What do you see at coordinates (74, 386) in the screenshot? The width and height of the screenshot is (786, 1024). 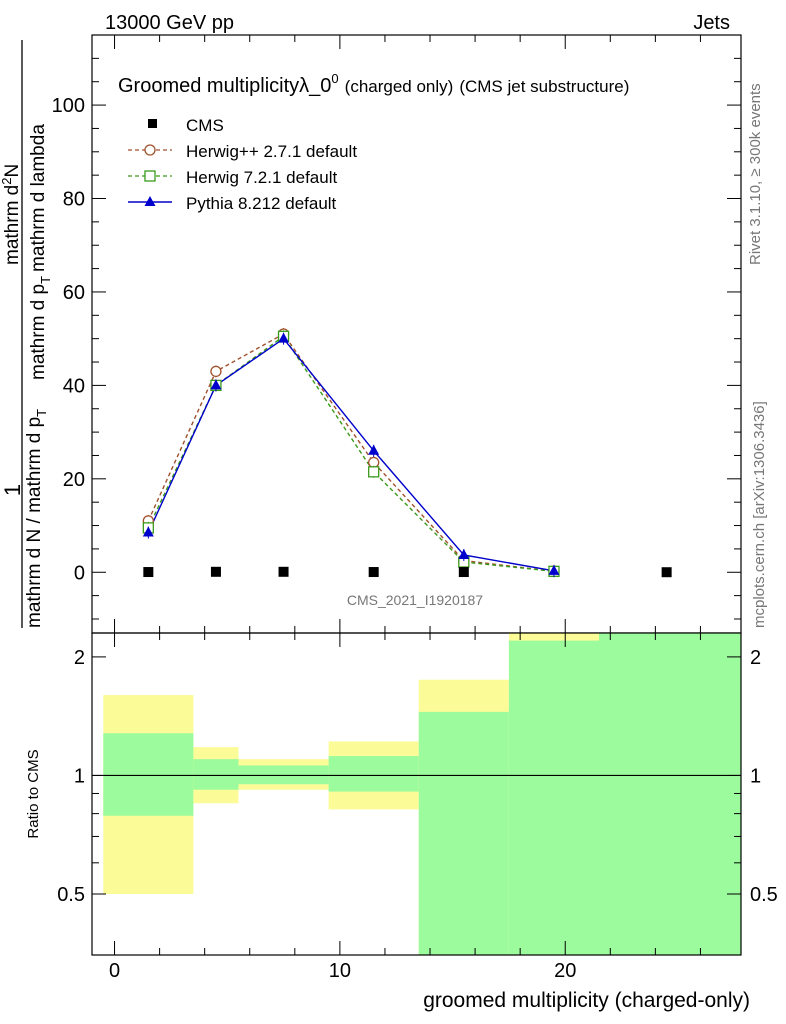 I see `y-tick-label: 40` at bounding box center [74, 386].